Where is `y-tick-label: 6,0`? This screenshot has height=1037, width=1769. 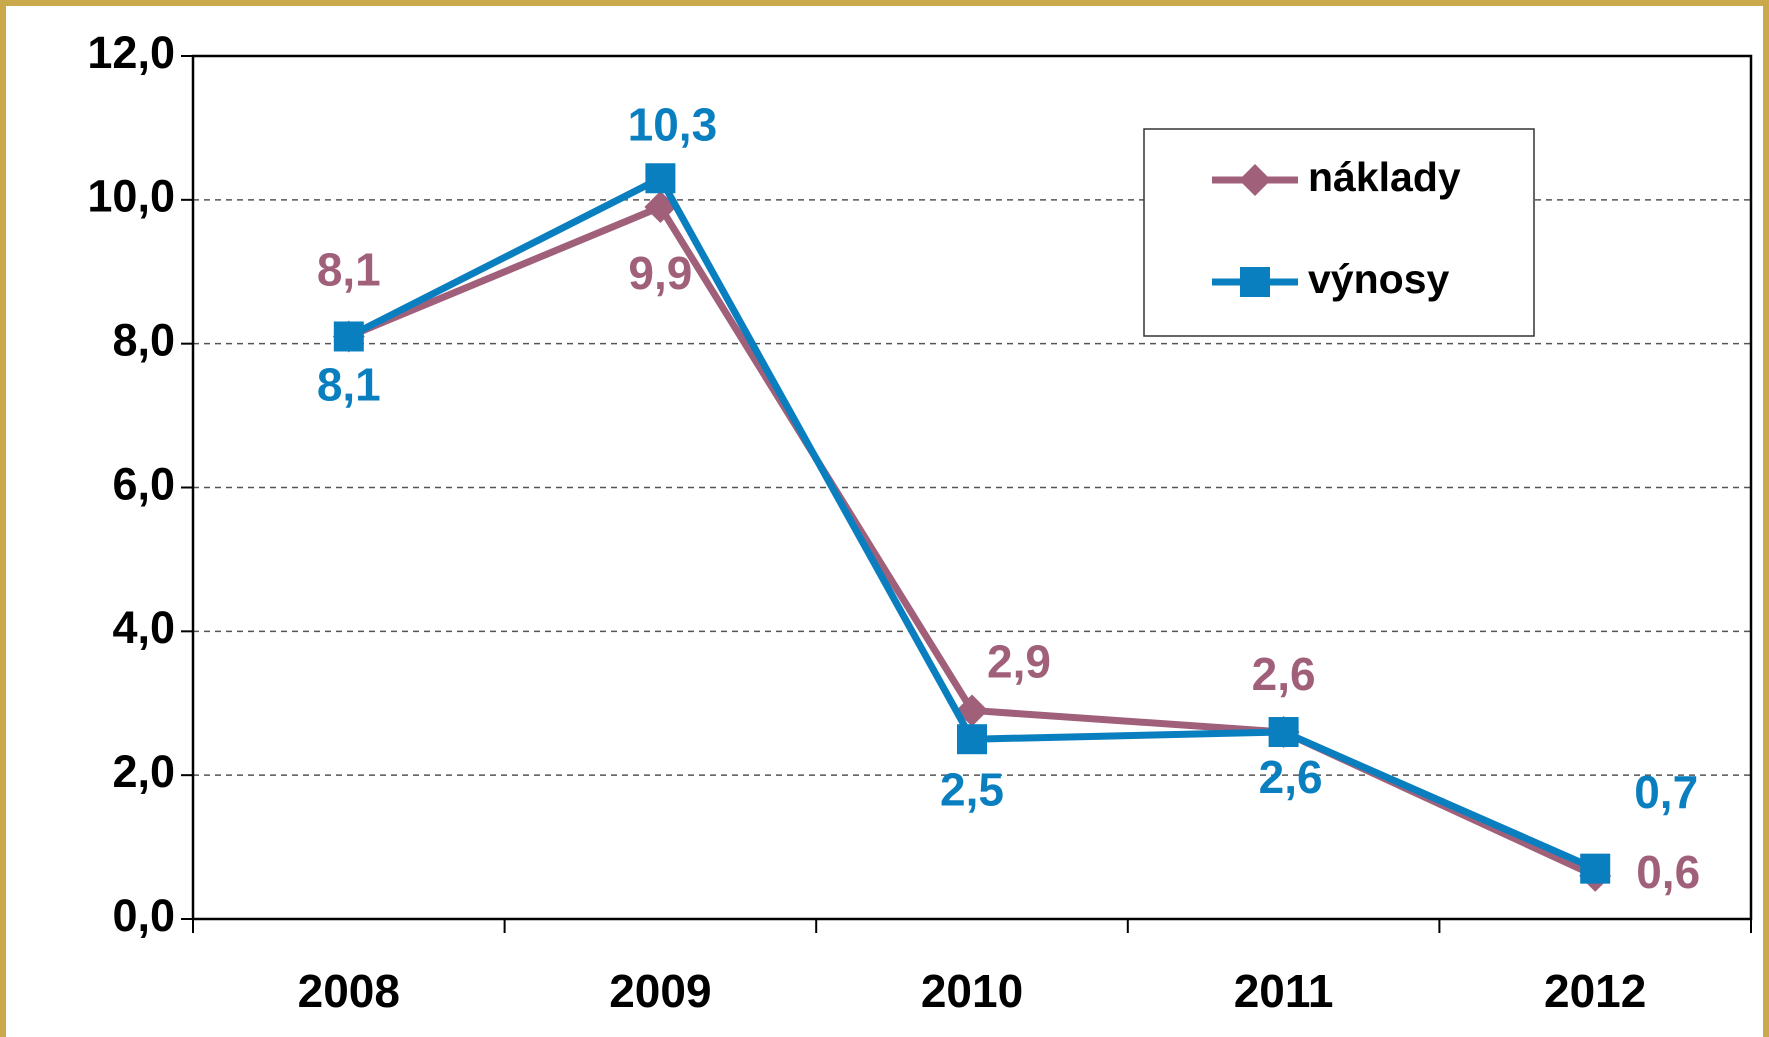
y-tick-label: 6,0 is located at coordinates (143, 483).